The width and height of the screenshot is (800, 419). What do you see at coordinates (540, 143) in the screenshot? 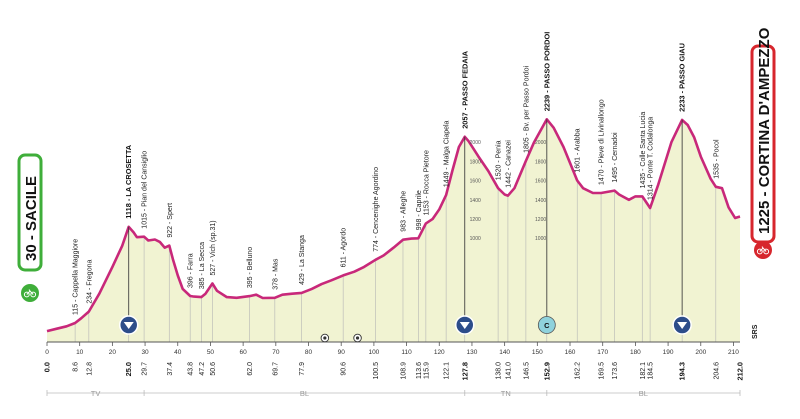
I see `altitude-label-right: 2000` at bounding box center [540, 143].